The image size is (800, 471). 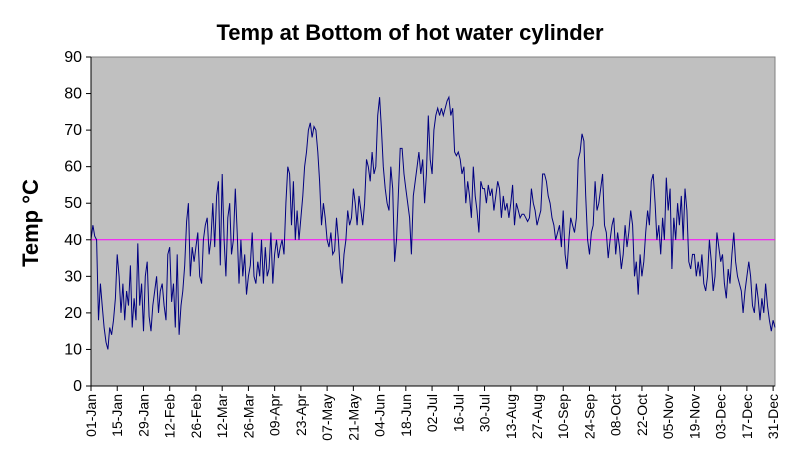 I want to click on y-tick-label: 50, so click(x=73, y=203).